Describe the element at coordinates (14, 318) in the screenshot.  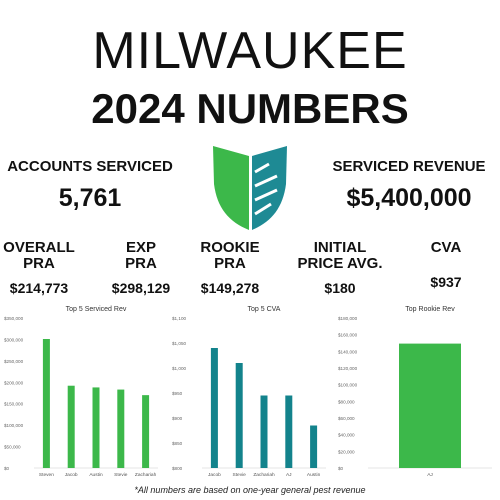
I see `y-tick-label: $350,000` at that location.